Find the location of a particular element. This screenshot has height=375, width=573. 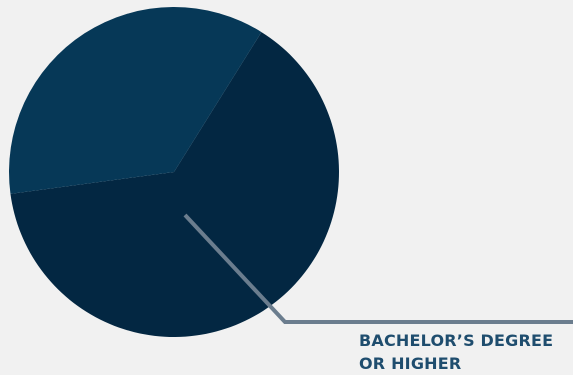

callout-label-line-2: OR HIGHER is located at coordinates (410, 363).